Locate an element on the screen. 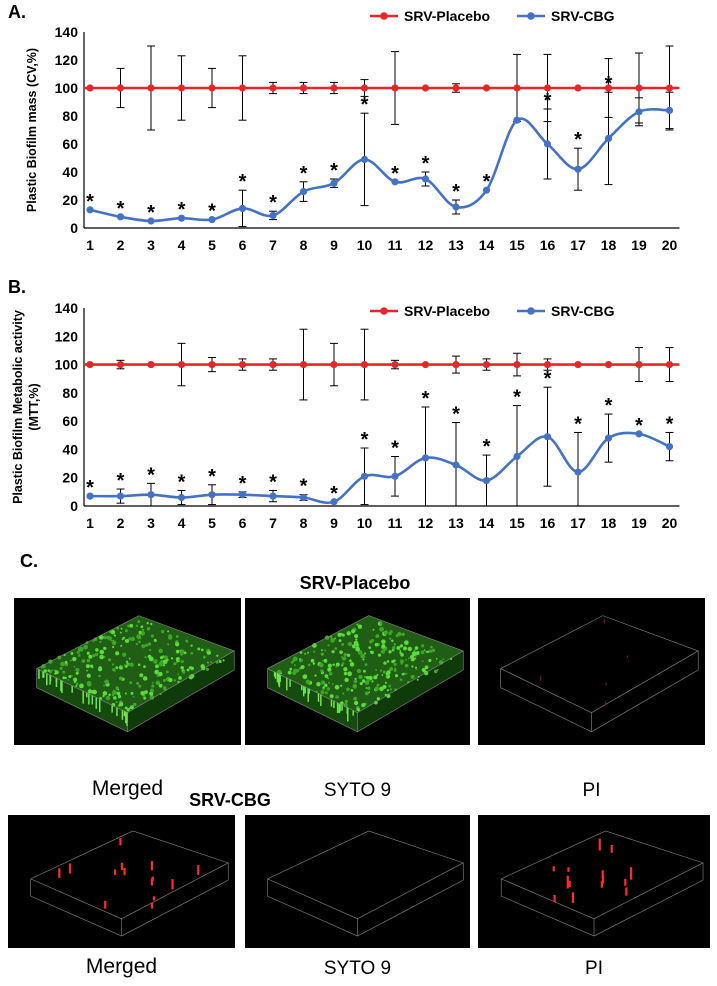 The image size is (717, 986). x-tick-label: 6 is located at coordinates (243, 243).